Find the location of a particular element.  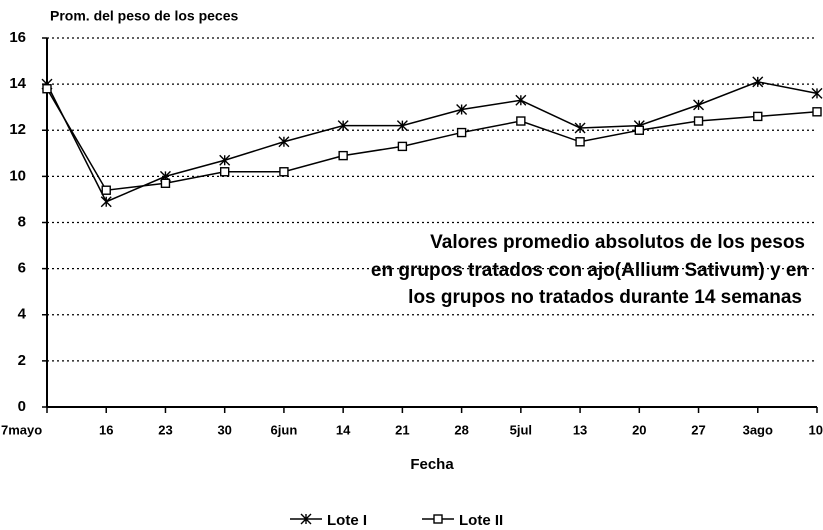

y-tick-label: 16 is located at coordinates (17, 37).